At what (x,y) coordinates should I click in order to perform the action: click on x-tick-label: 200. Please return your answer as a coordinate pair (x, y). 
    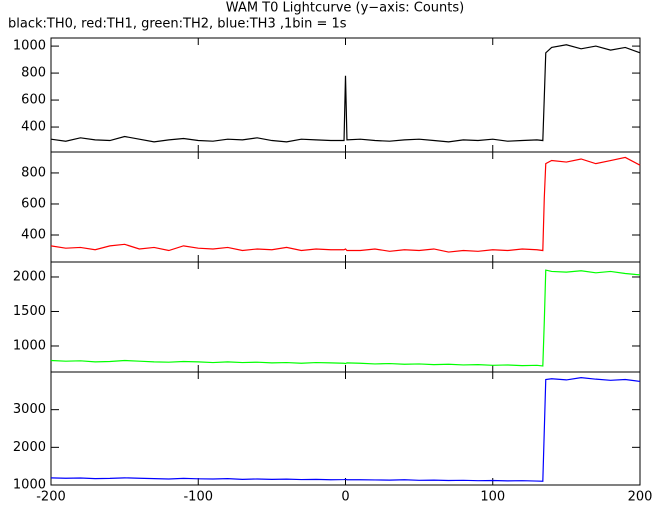
    Looking at the image, I should click on (640, 497).